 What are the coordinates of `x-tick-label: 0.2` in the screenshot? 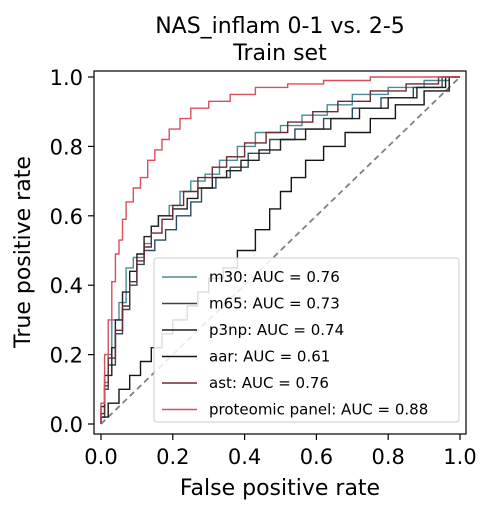 It's located at (172, 457).